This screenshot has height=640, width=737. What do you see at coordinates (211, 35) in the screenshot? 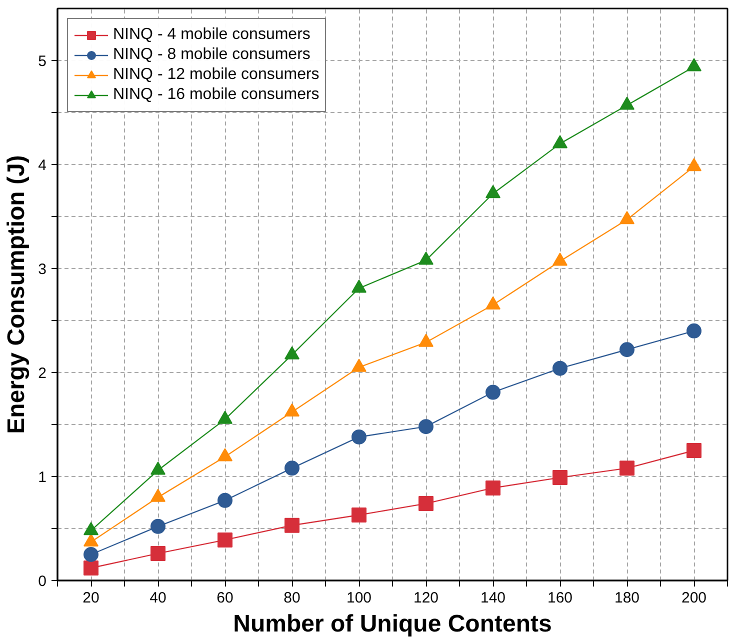
I see `legend-label: NINQ - 4 mobile consumers` at bounding box center [211, 35].